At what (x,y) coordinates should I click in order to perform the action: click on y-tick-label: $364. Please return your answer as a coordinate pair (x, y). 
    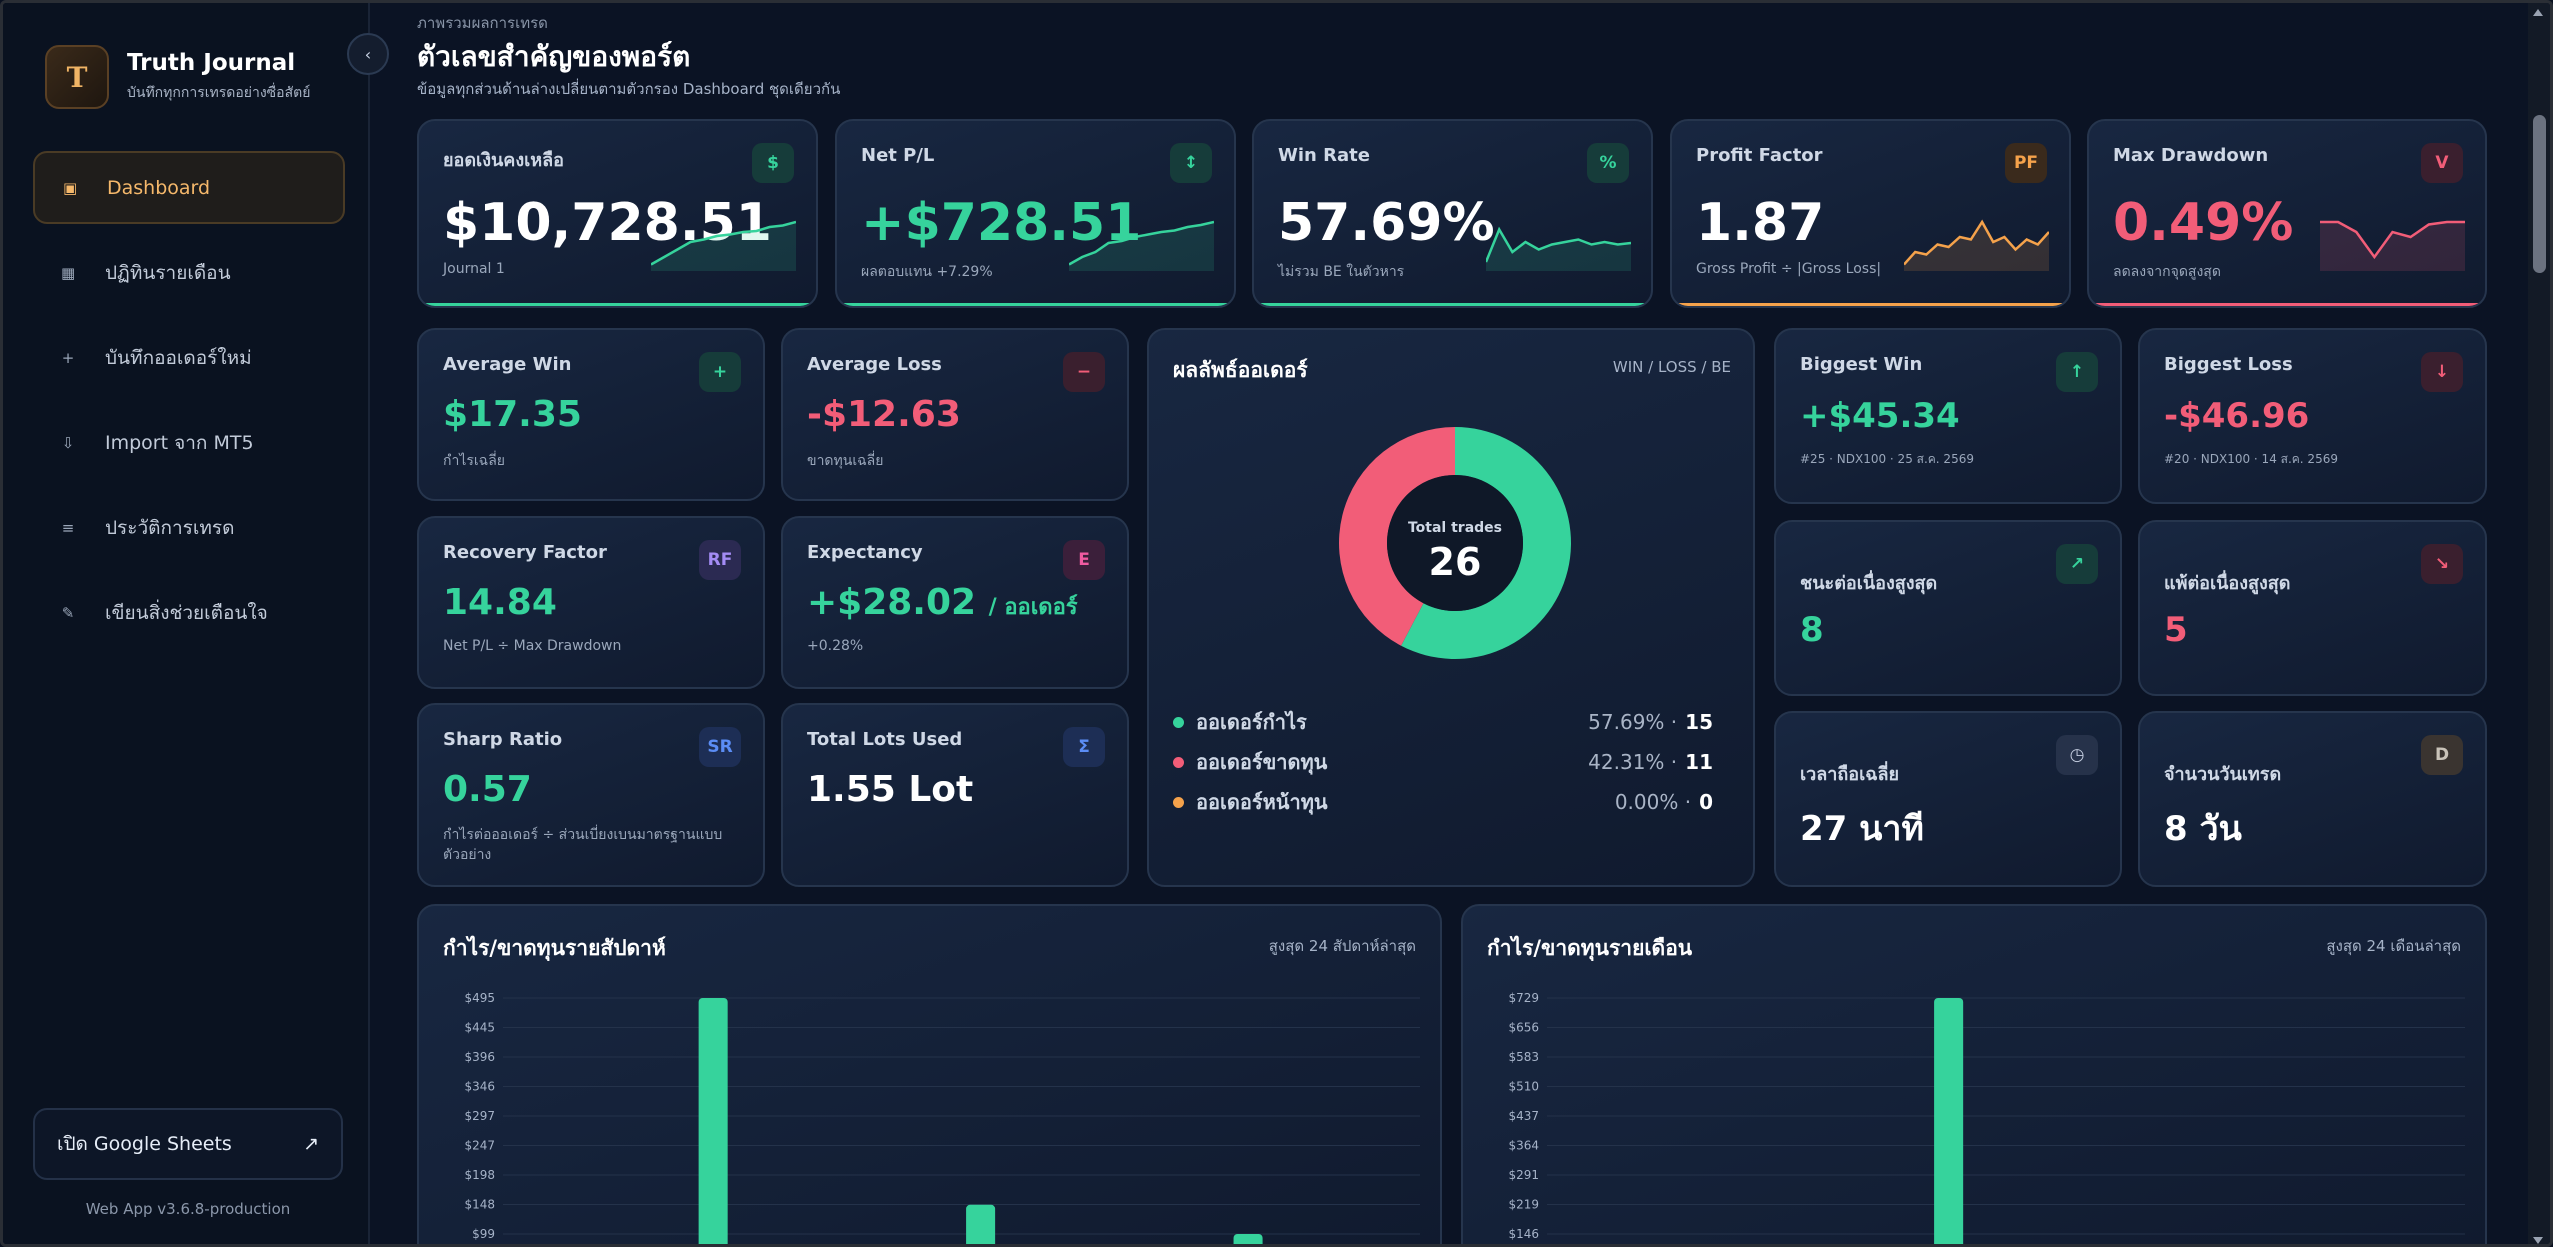
    Looking at the image, I should click on (1523, 1146).